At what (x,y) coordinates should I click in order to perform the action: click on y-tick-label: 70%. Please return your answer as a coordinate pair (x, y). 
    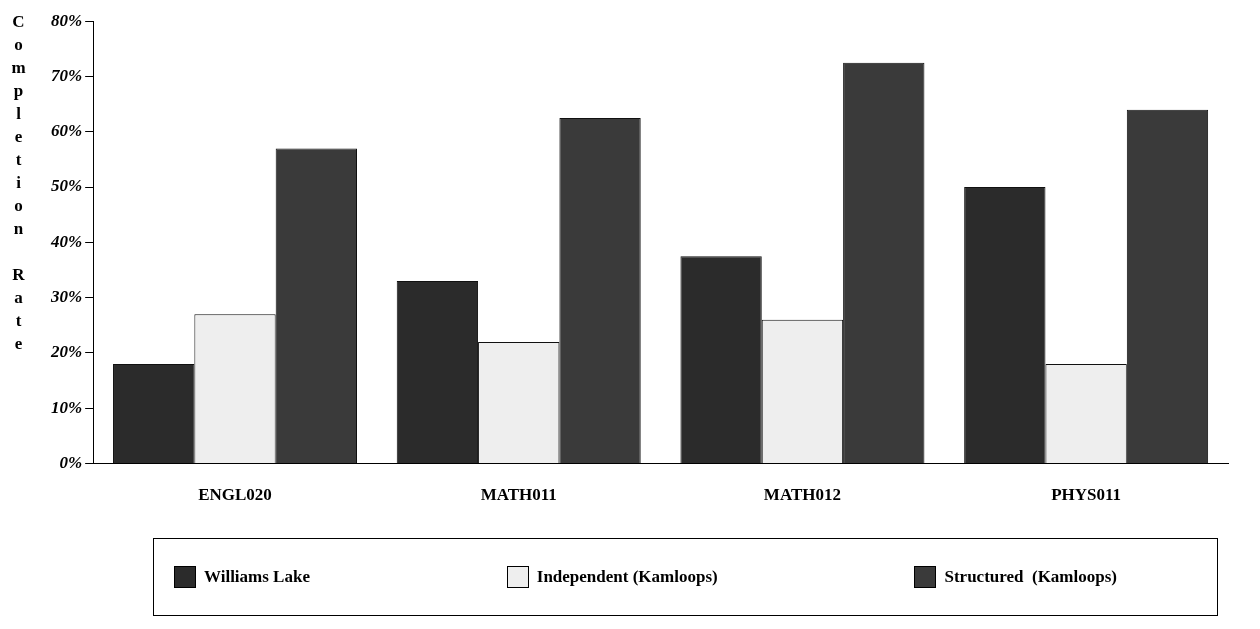
    Looking at the image, I should click on (66, 75).